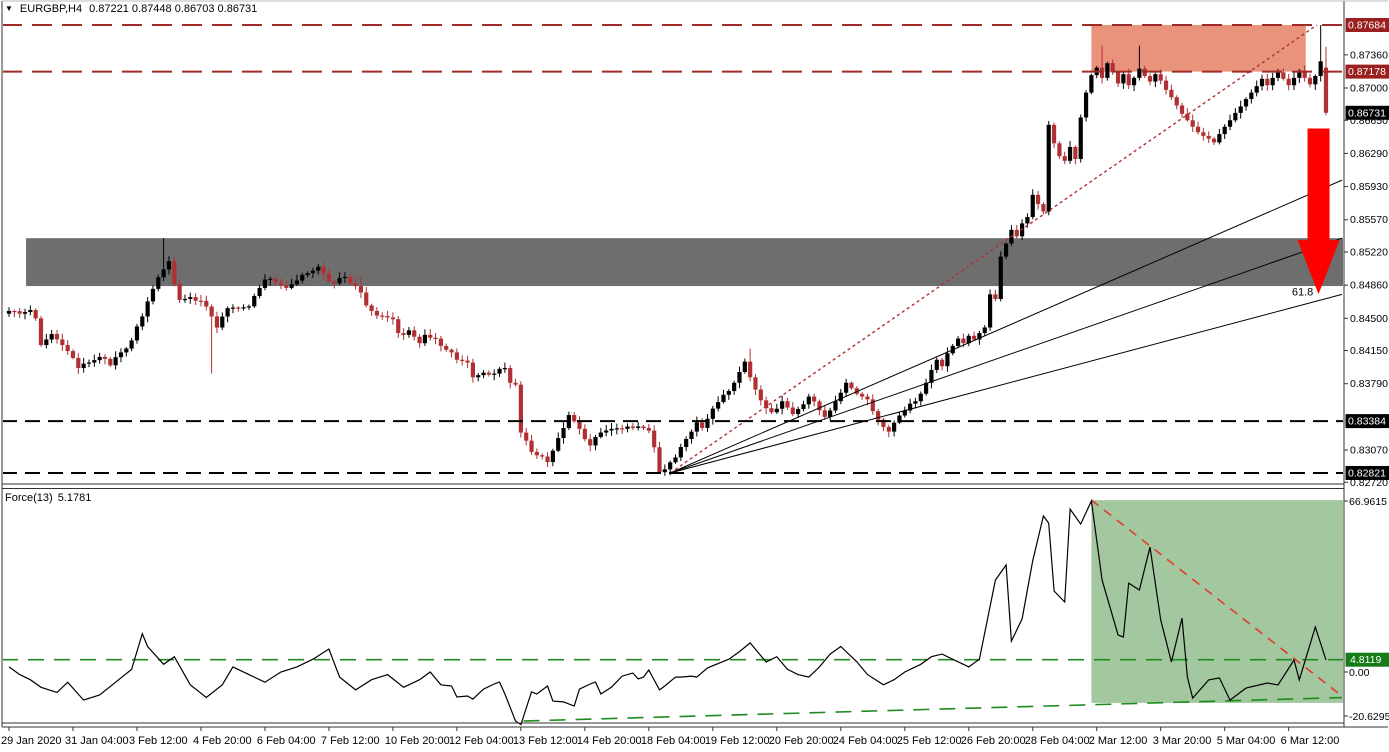 The width and height of the screenshot is (1389, 752). I want to click on down-arrow, so click(1318, 211).